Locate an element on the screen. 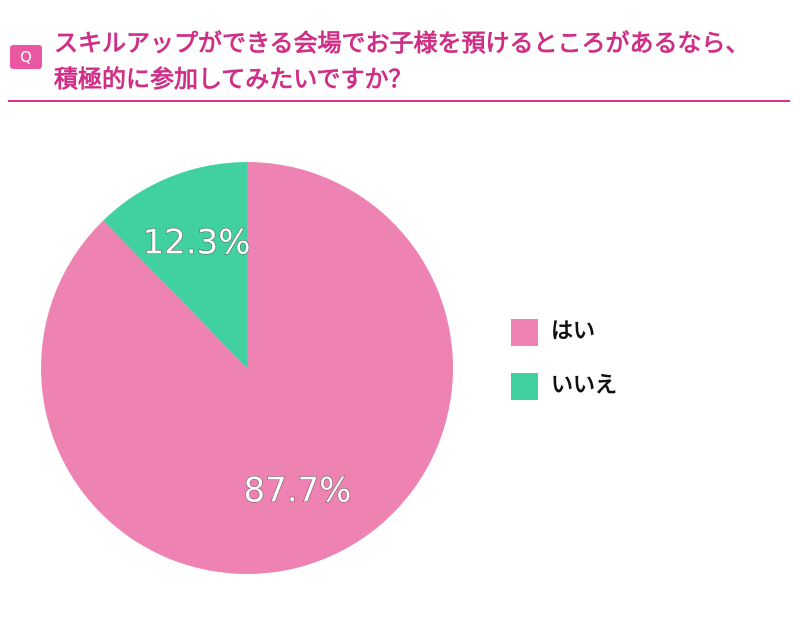 This screenshot has height=630, width=800. q-badge is located at coordinates (26, 57).